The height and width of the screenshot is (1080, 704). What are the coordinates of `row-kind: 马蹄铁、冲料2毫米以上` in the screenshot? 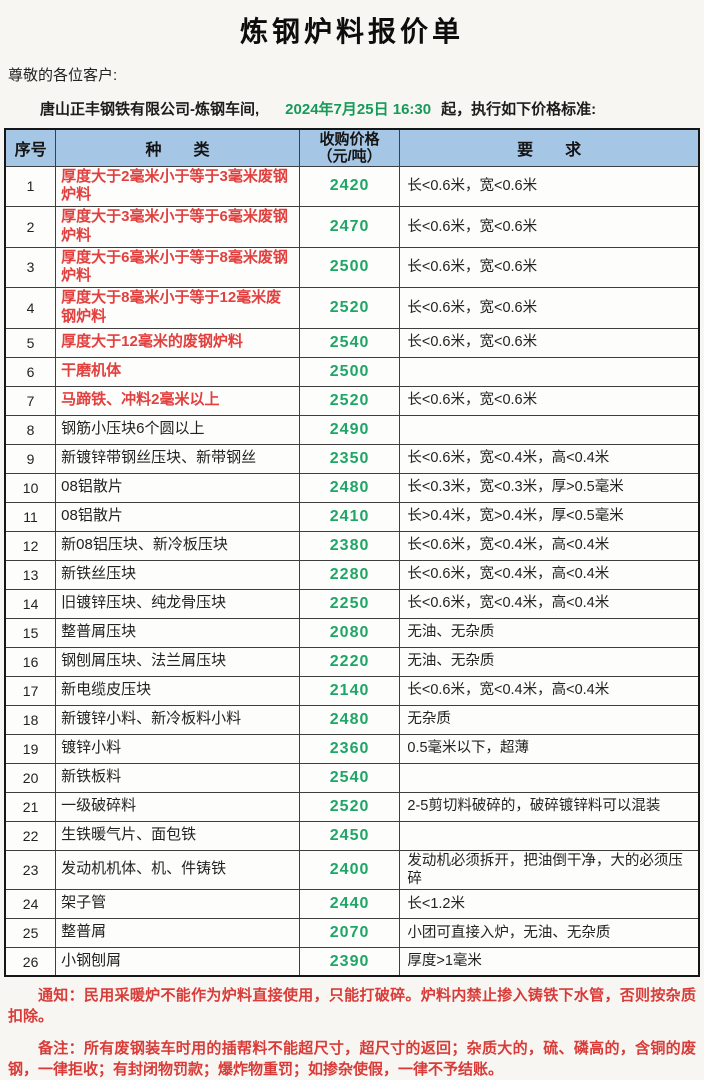 It's located at (177, 400).